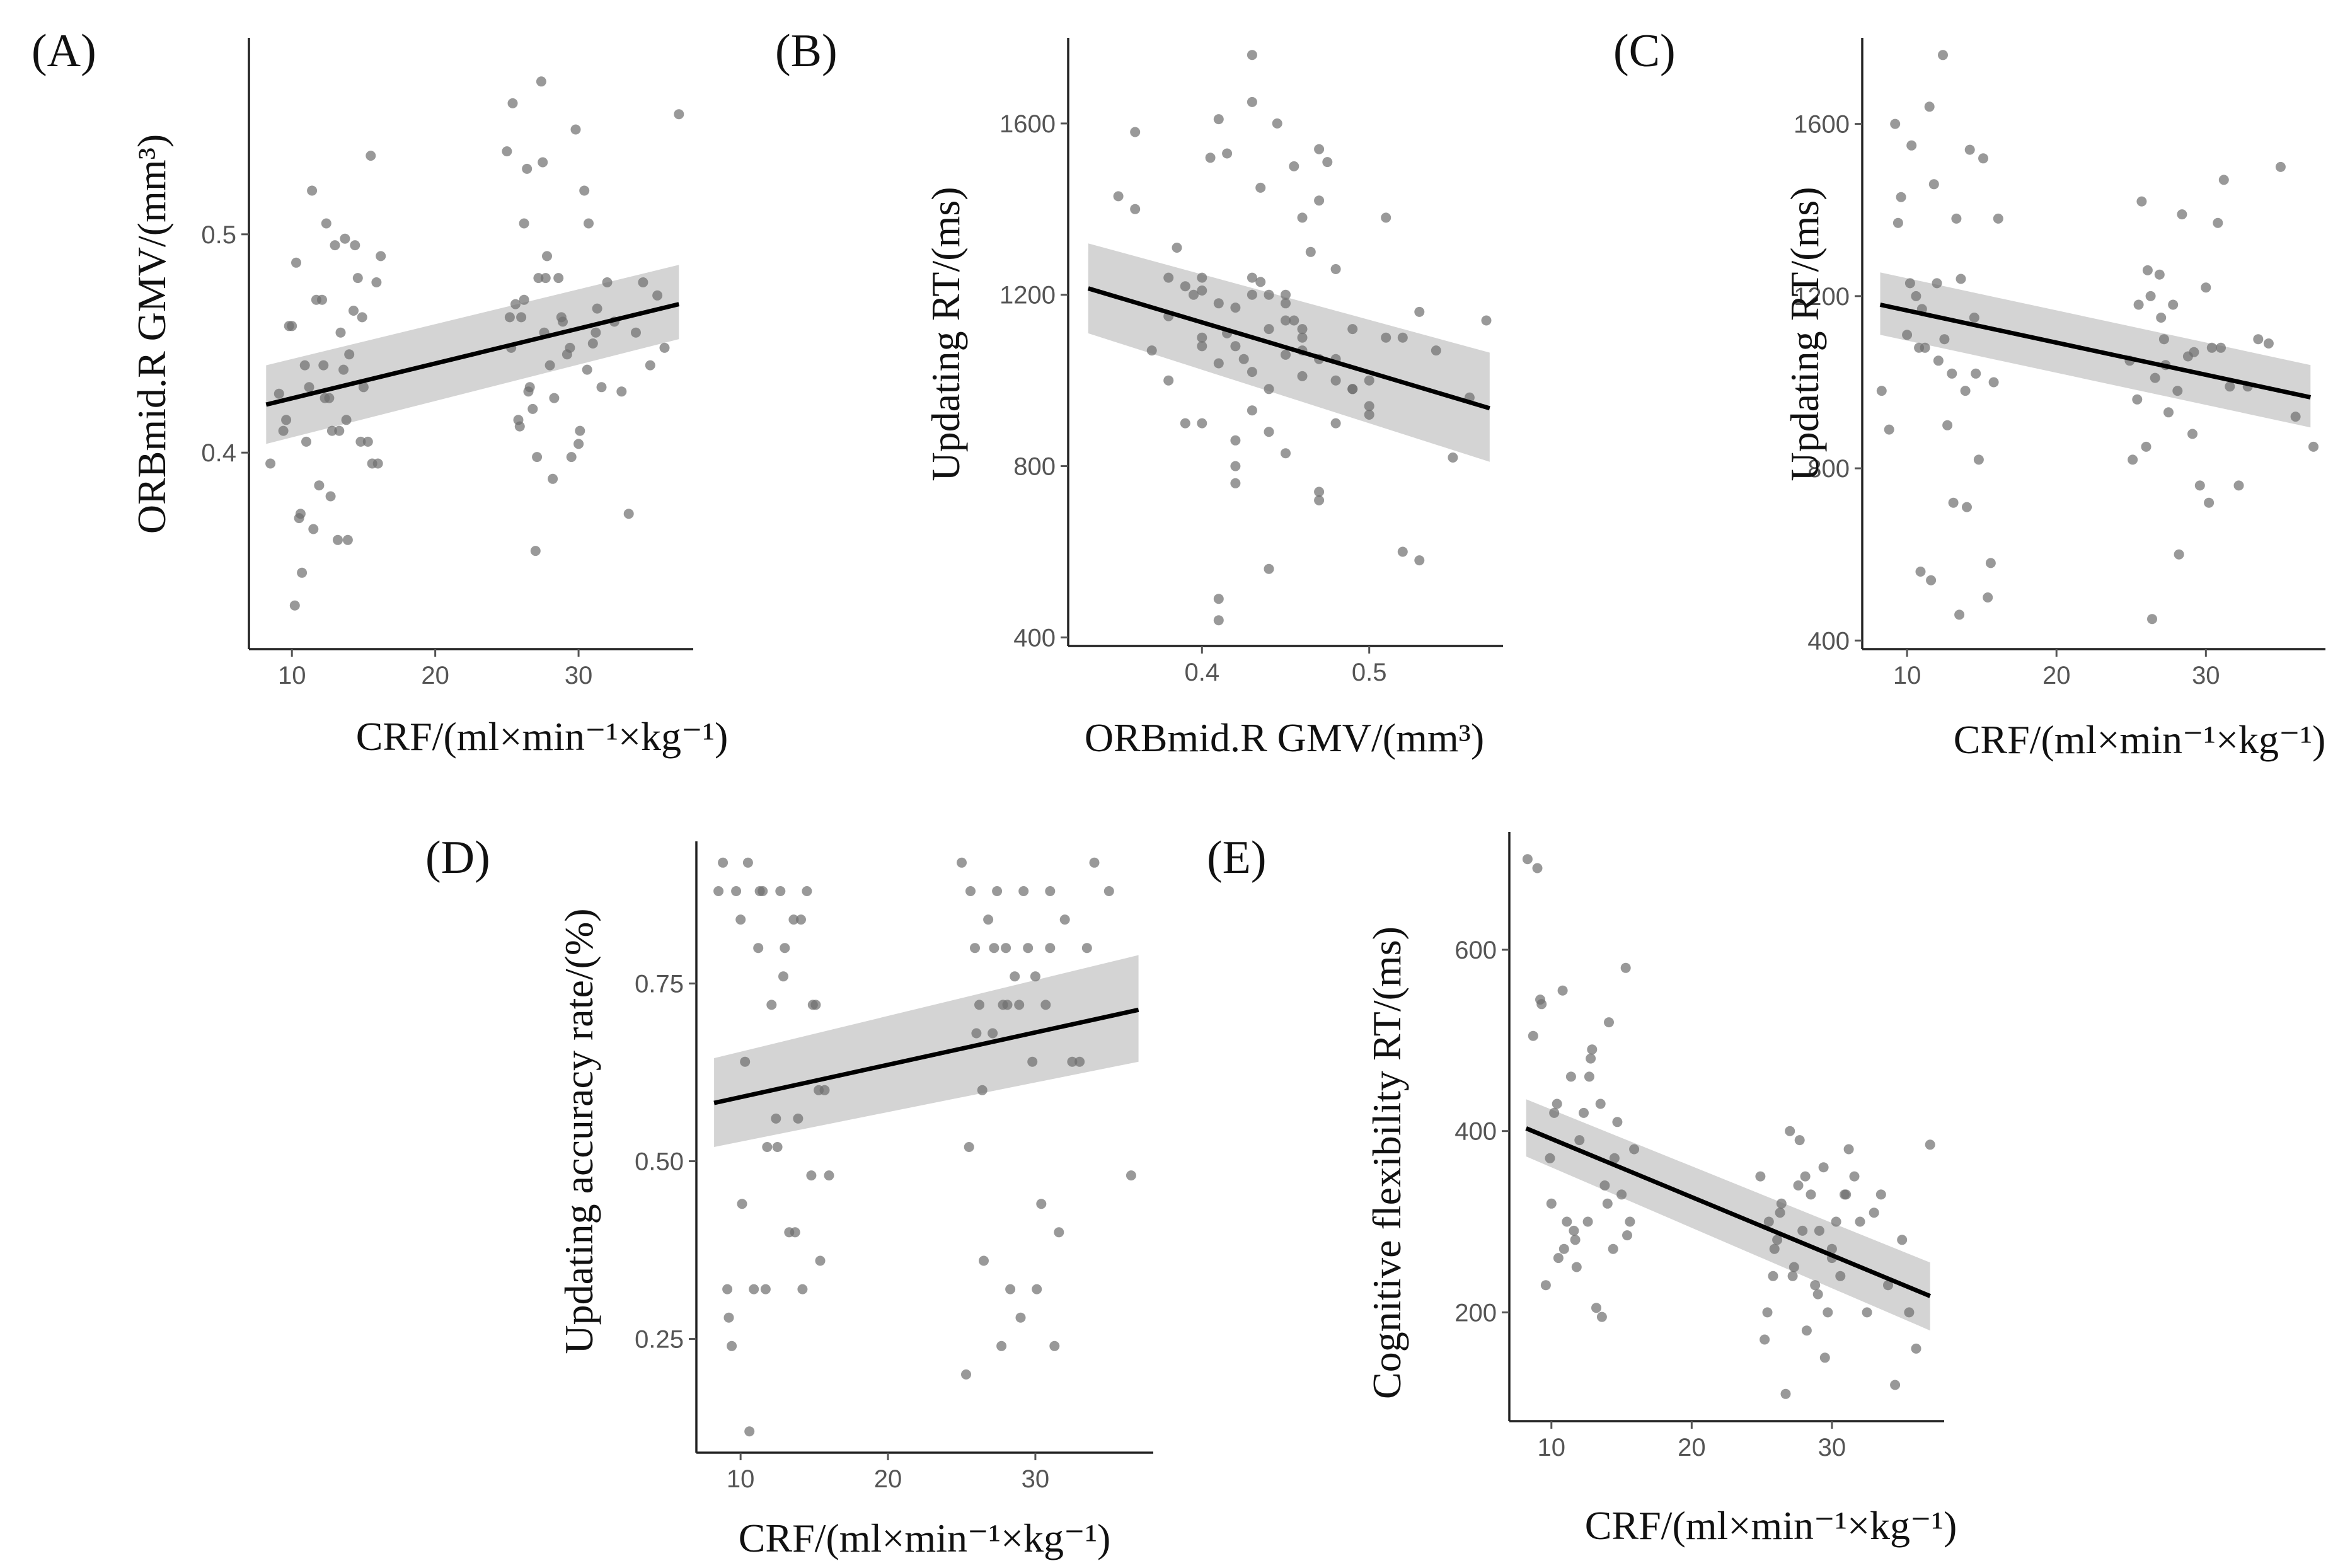 The height and width of the screenshot is (1568, 2333). What do you see at coordinates (457, 858) in the screenshot?
I see `panel-label: (D)` at bounding box center [457, 858].